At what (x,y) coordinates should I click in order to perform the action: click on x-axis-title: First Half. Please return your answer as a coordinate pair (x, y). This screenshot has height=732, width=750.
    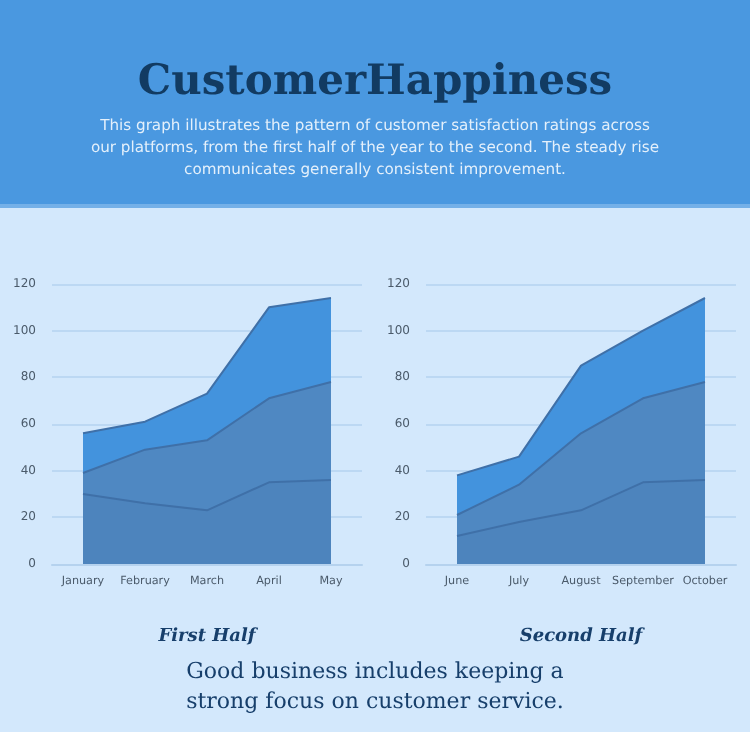
    Looking at the image, I should click on (208, 637).